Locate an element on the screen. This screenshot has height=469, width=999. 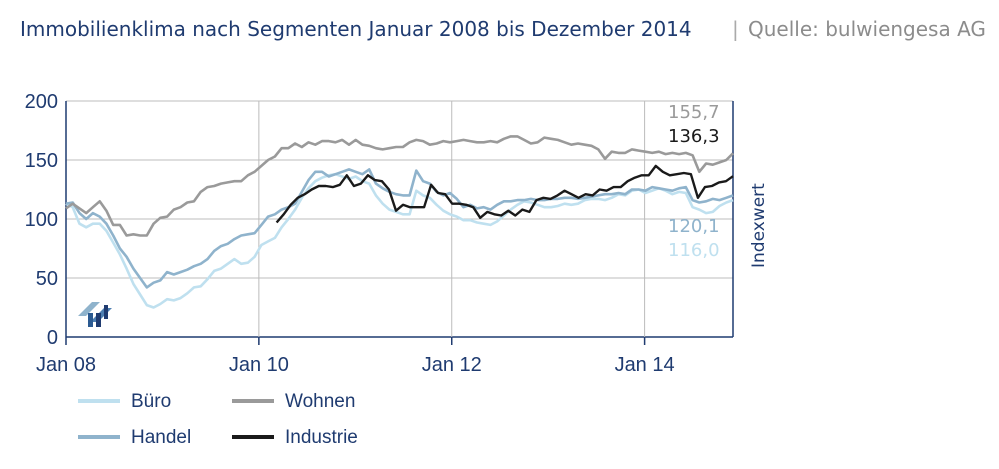
legend-item-wohnen: Wohnen is located at coordinates (293, 401).